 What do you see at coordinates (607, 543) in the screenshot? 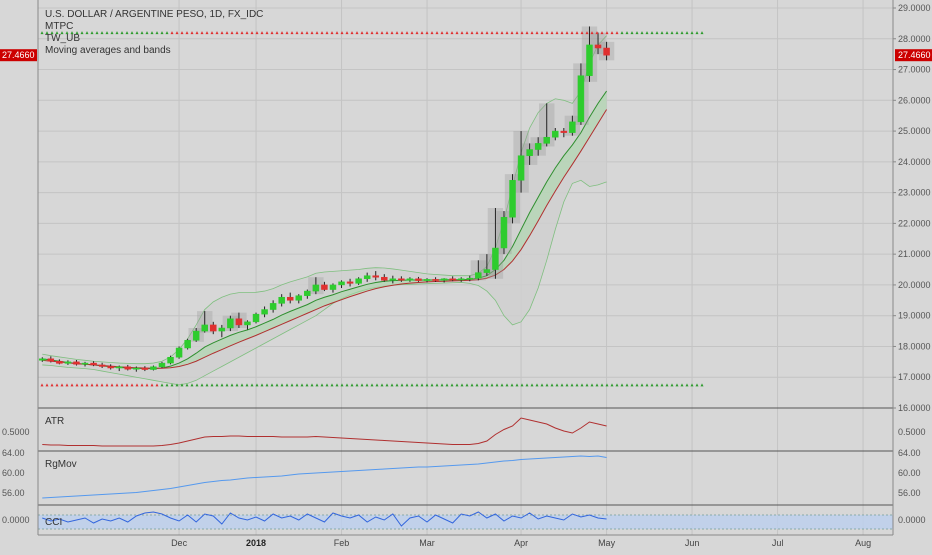
I see `x-tick-label: May` at bounding box center [607, 543].